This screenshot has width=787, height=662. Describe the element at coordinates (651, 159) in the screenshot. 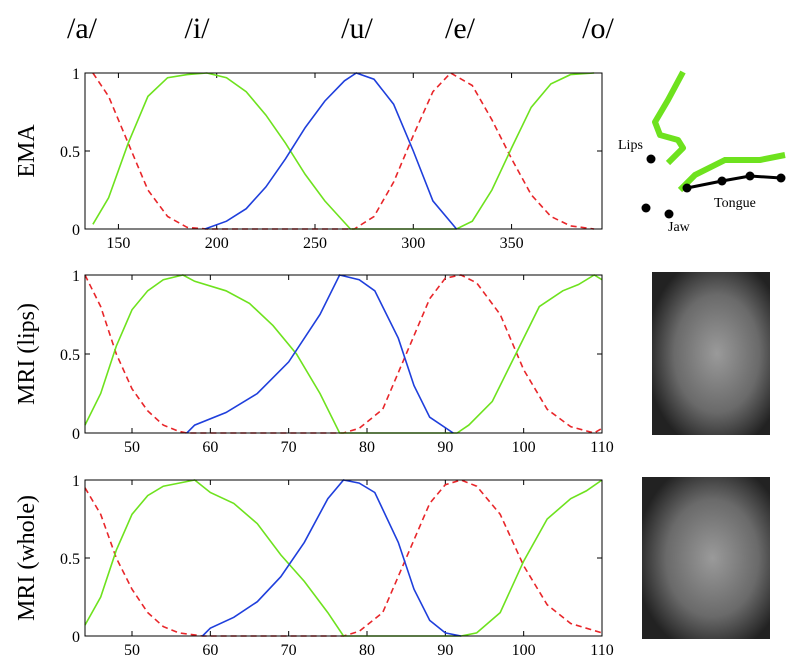

I see `lips-sensor` at that location.